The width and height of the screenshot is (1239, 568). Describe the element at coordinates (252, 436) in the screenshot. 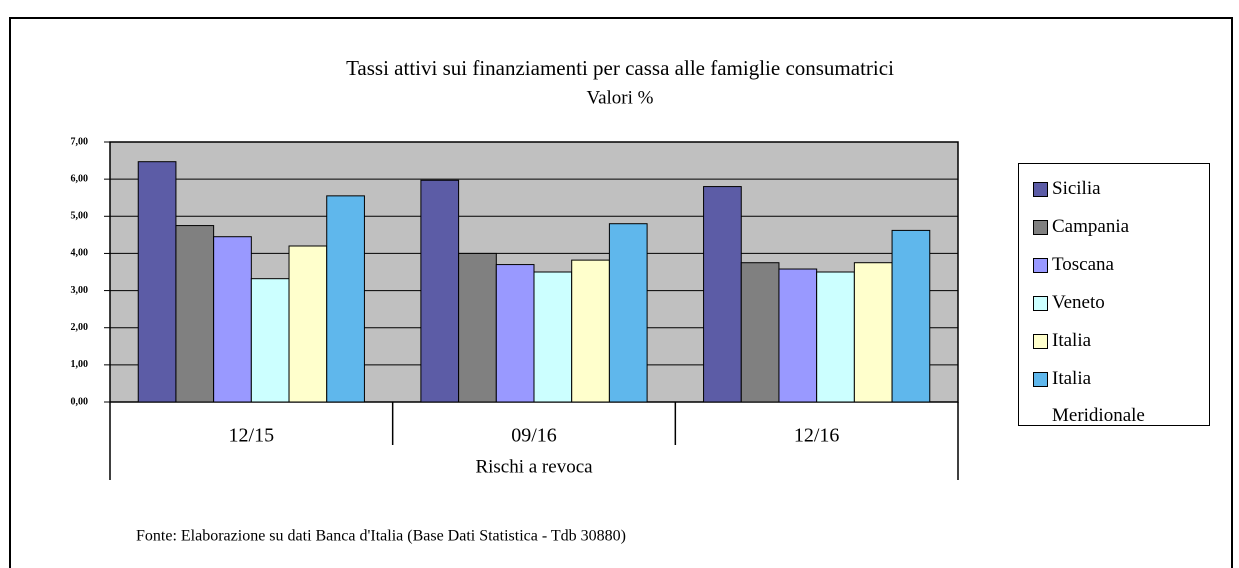

I see `x-tick-label: 12/15` at that location.